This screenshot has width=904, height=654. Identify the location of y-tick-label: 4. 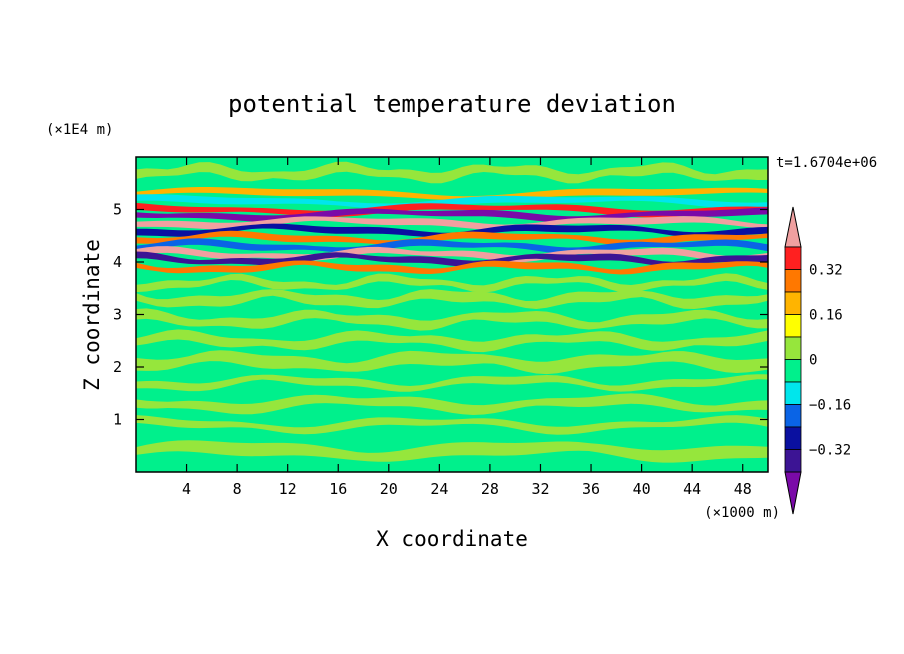
(117, 262).